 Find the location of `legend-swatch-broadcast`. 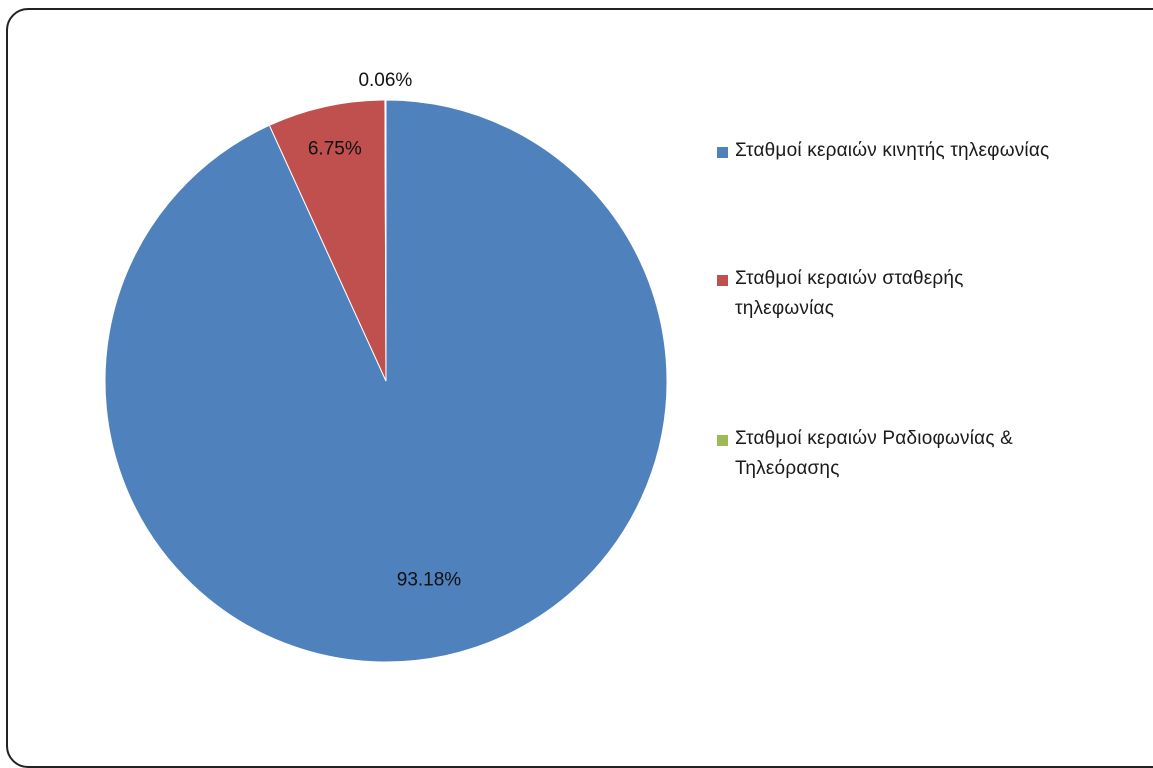

legend-swatch-broadcast is located at coordinates (722, 440).